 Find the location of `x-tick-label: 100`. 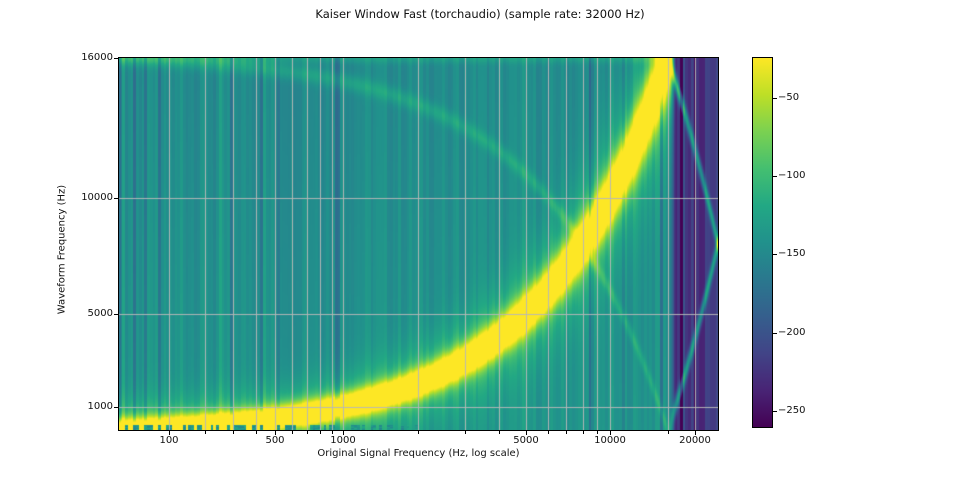

x-tick-label: 100 is located at coordinates (169, 440).